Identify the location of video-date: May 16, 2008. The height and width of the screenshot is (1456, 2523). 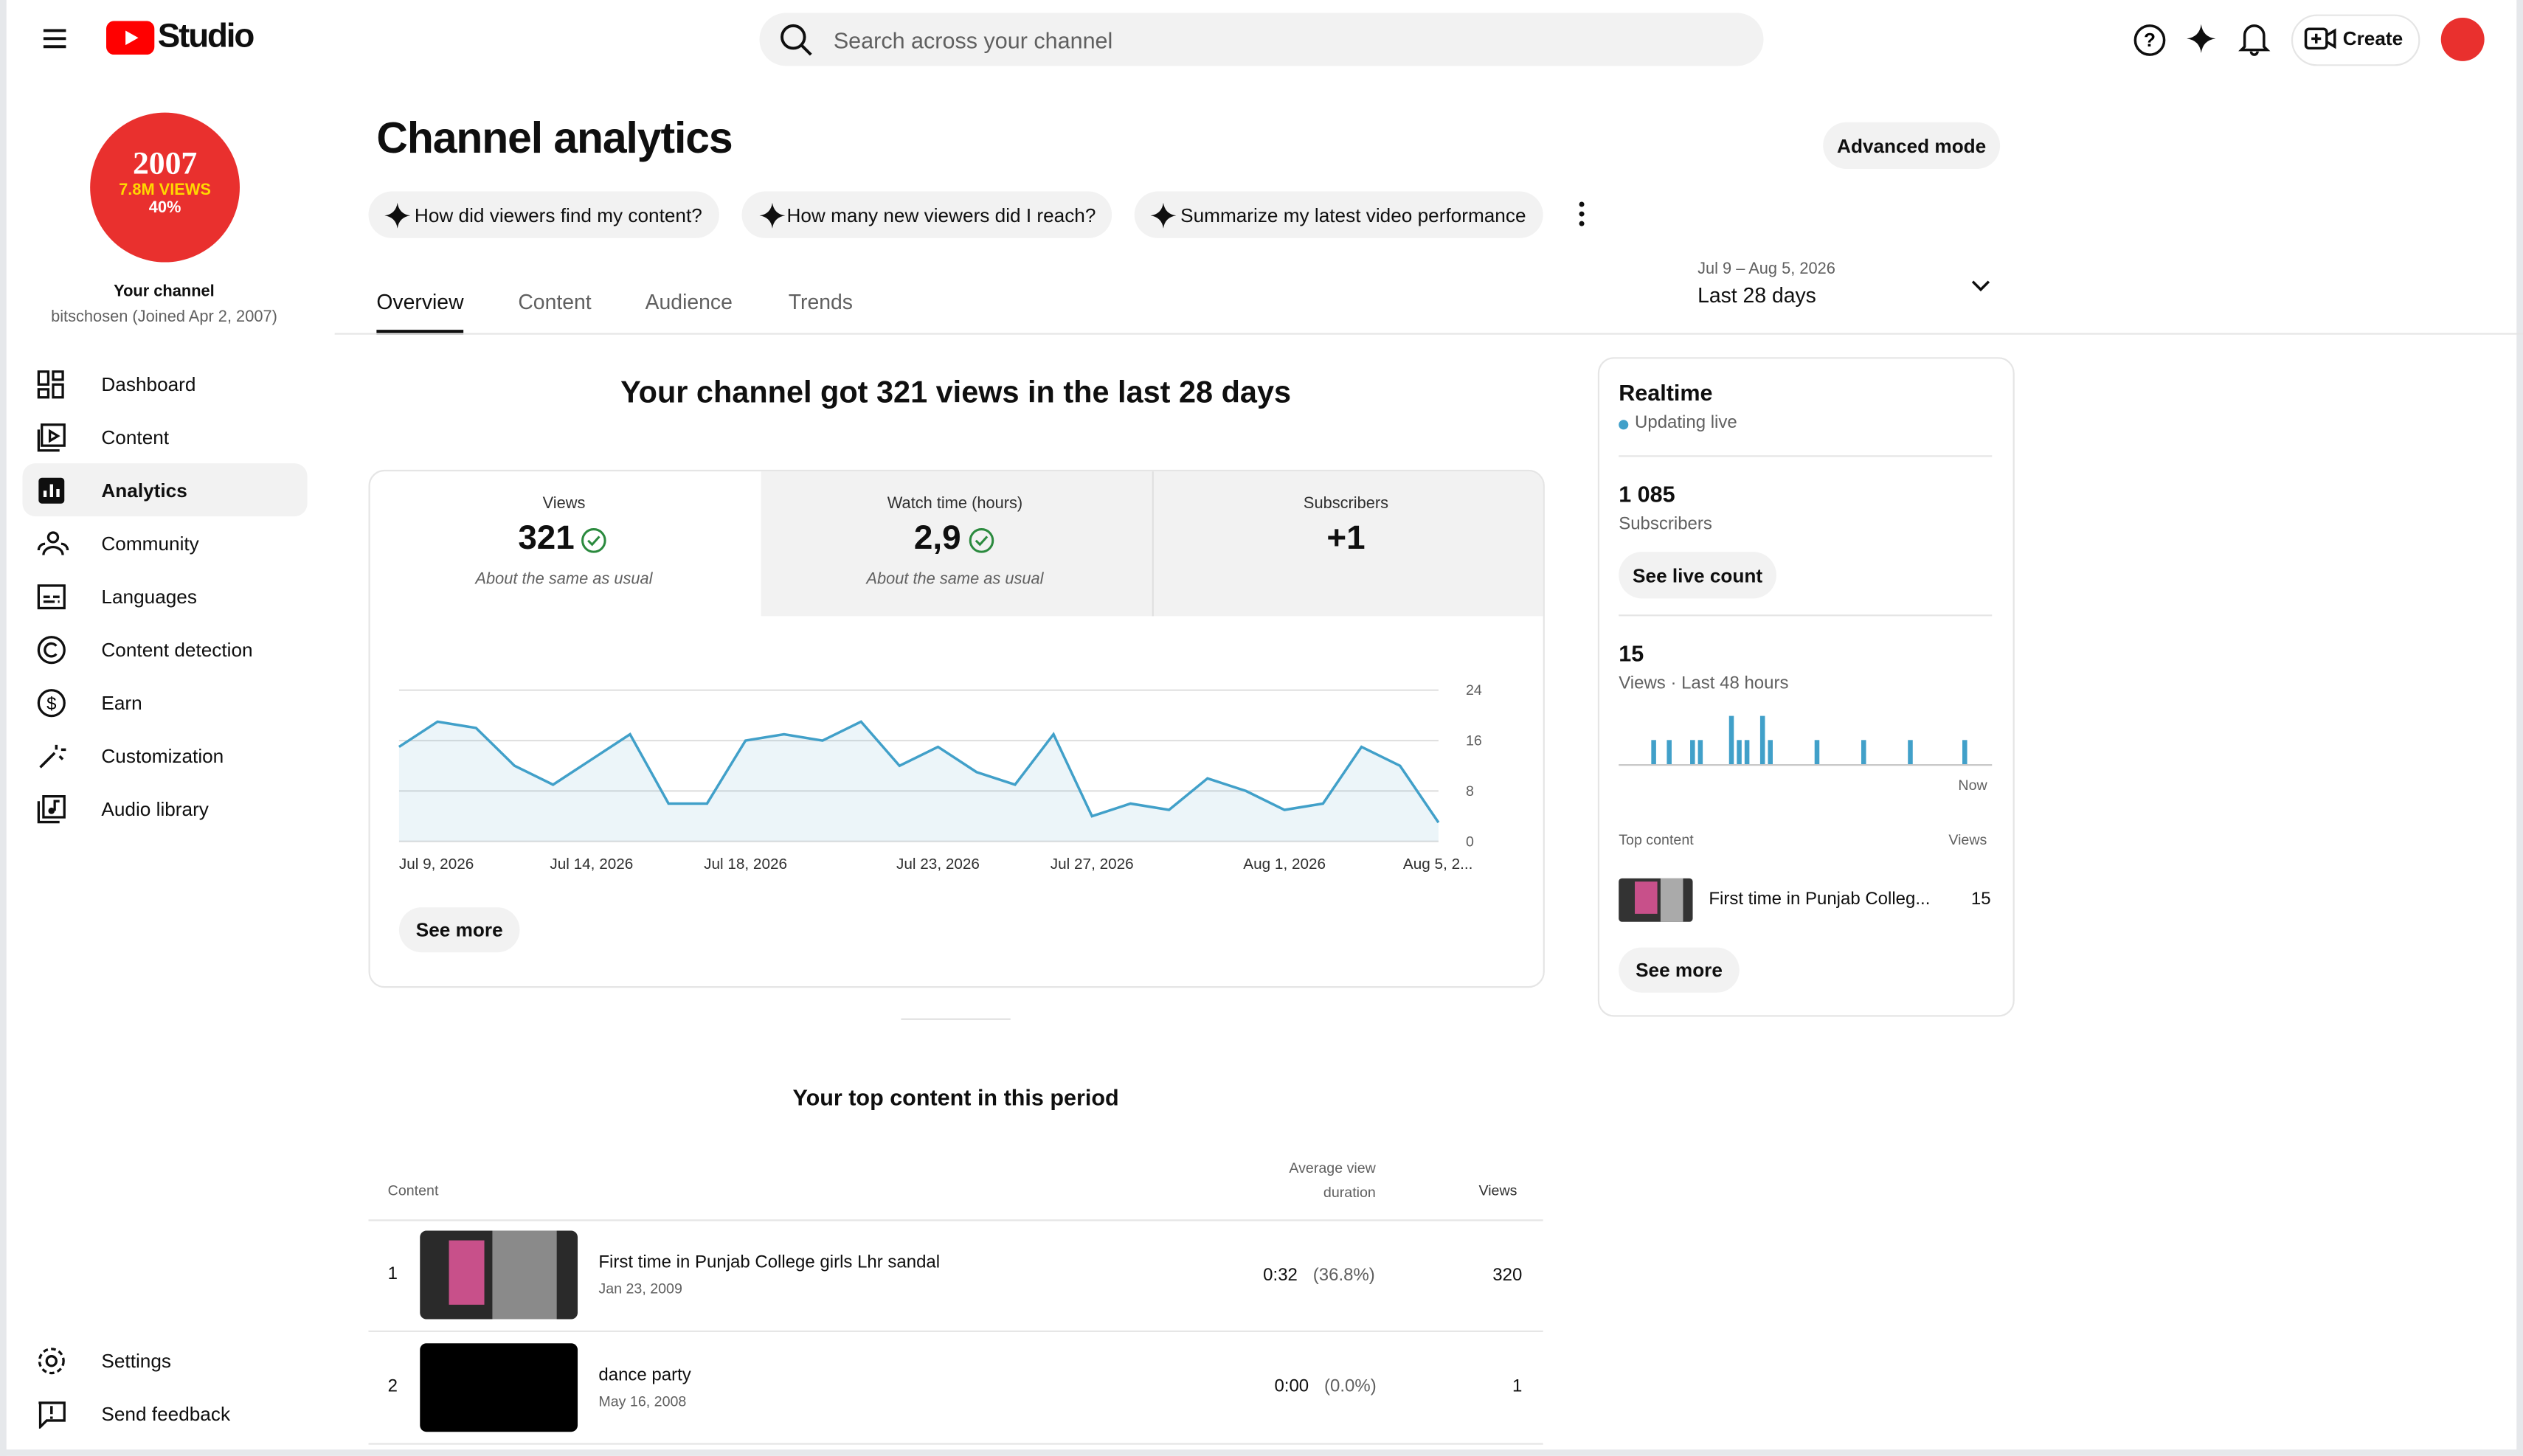
(642, 1401).